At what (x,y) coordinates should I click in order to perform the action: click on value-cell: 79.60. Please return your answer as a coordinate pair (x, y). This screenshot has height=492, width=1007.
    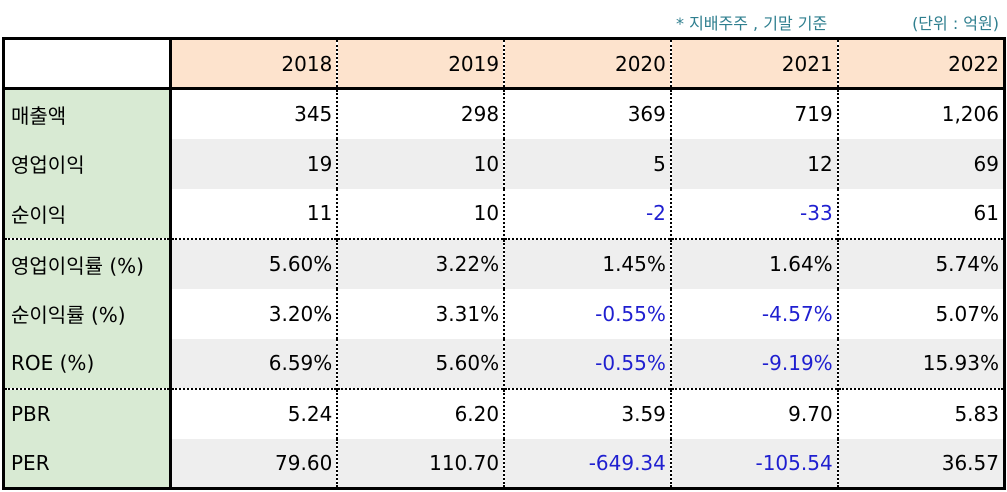
    Looking at the image, I should click on (253, 463).